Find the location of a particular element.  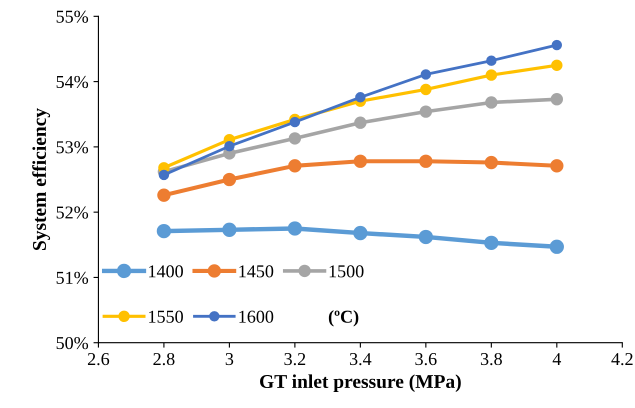

y-tick-label: 54% is located at coordinates (72, 82).